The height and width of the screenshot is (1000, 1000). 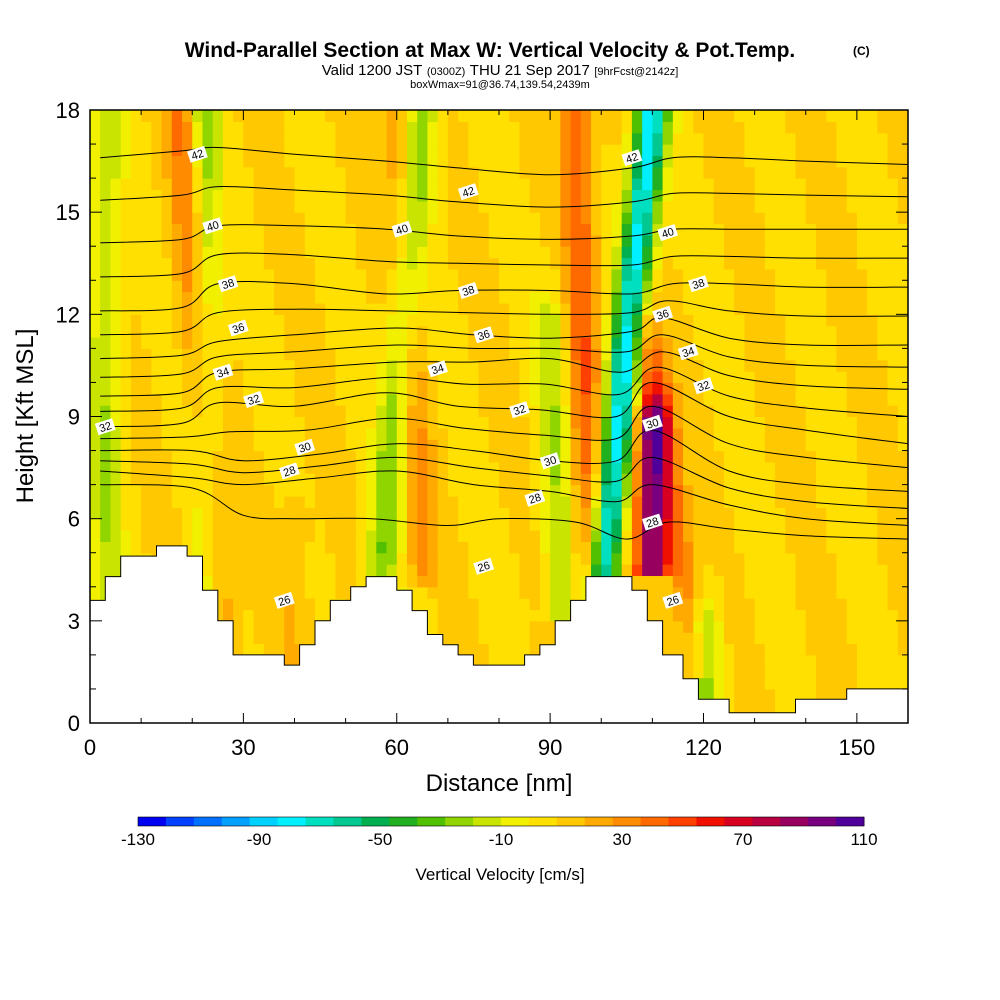 What do you see at coordinates (501, 839) in the screenshot?
I see `colorbar-tick-label: -10` at bounding box center [501, 839].